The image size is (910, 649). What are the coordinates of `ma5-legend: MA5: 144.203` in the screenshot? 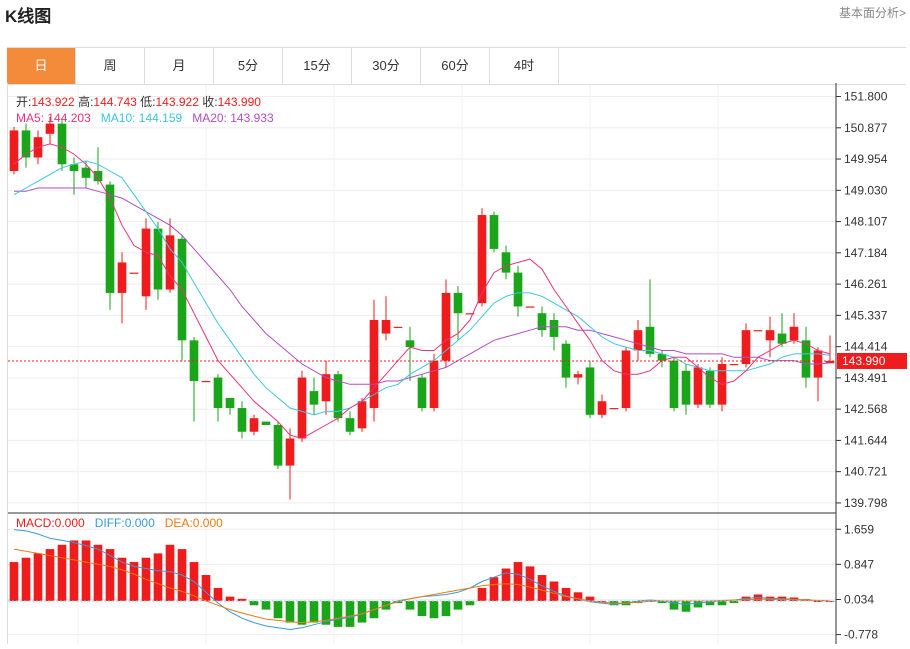 It's located at (53, 118).